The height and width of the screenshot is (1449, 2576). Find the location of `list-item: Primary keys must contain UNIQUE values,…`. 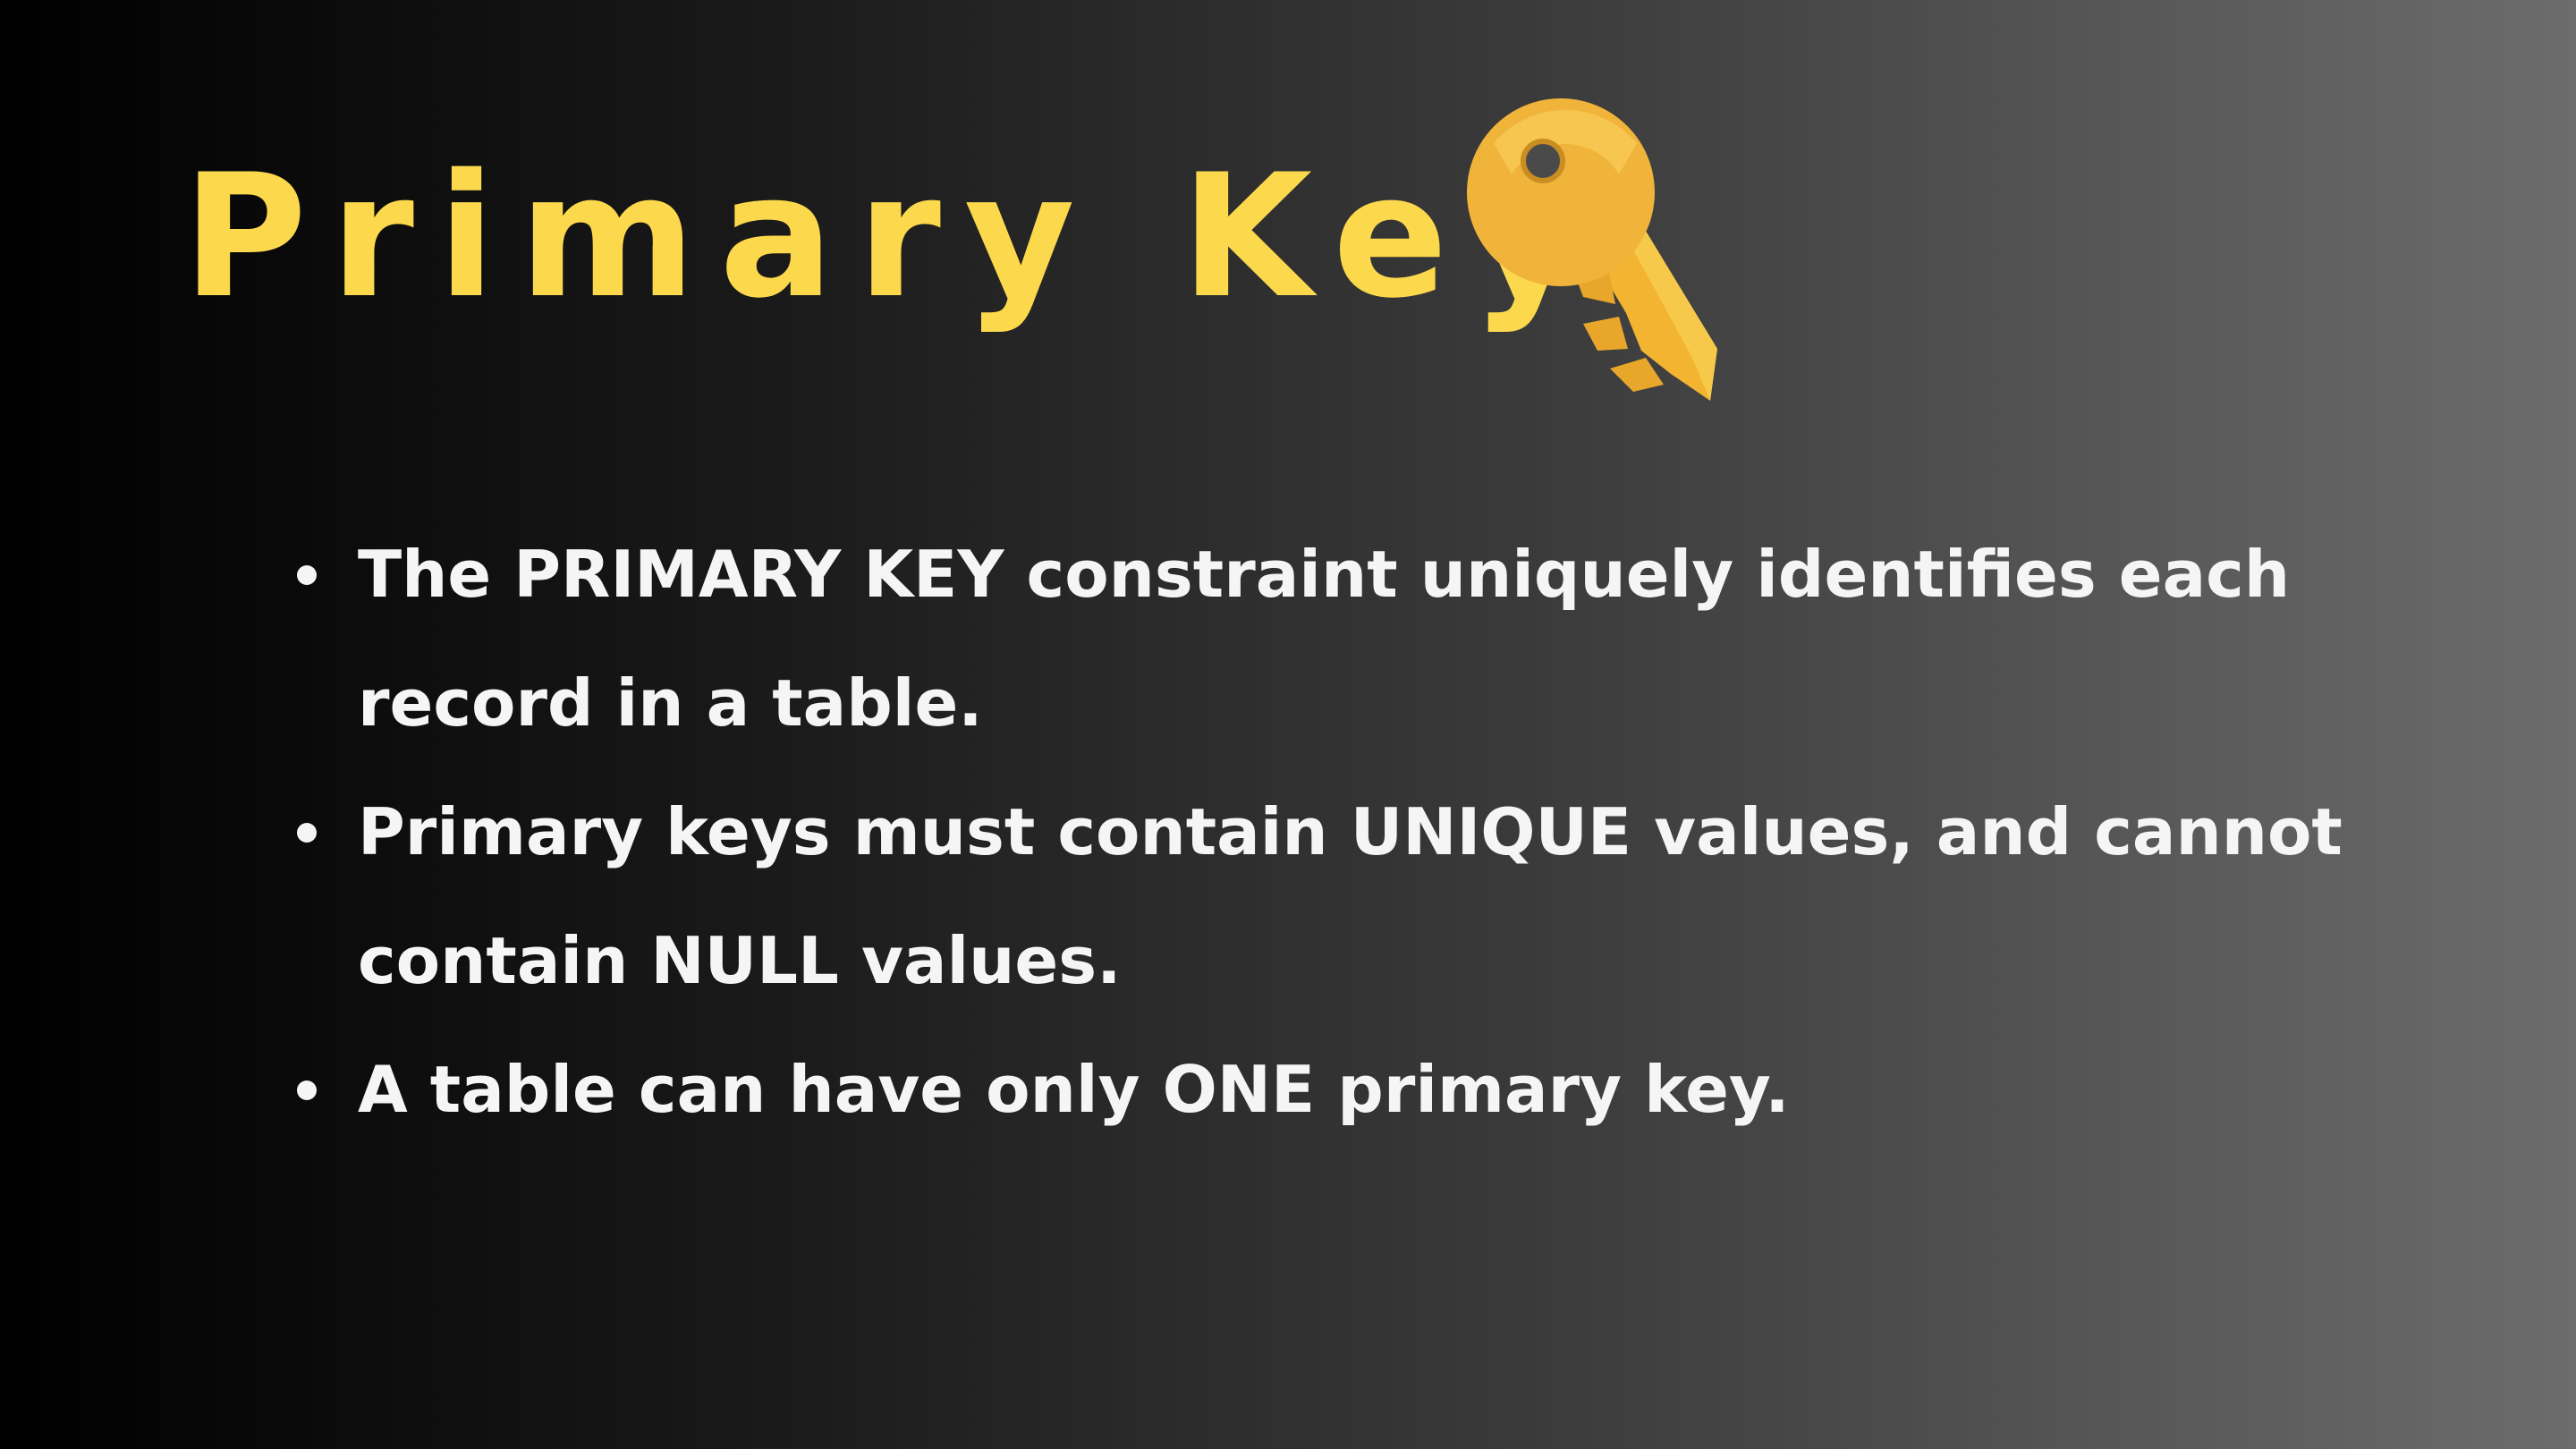

list-item: Primary keys must contain UNIQUE values,… is located at coordinates (1359, 896).